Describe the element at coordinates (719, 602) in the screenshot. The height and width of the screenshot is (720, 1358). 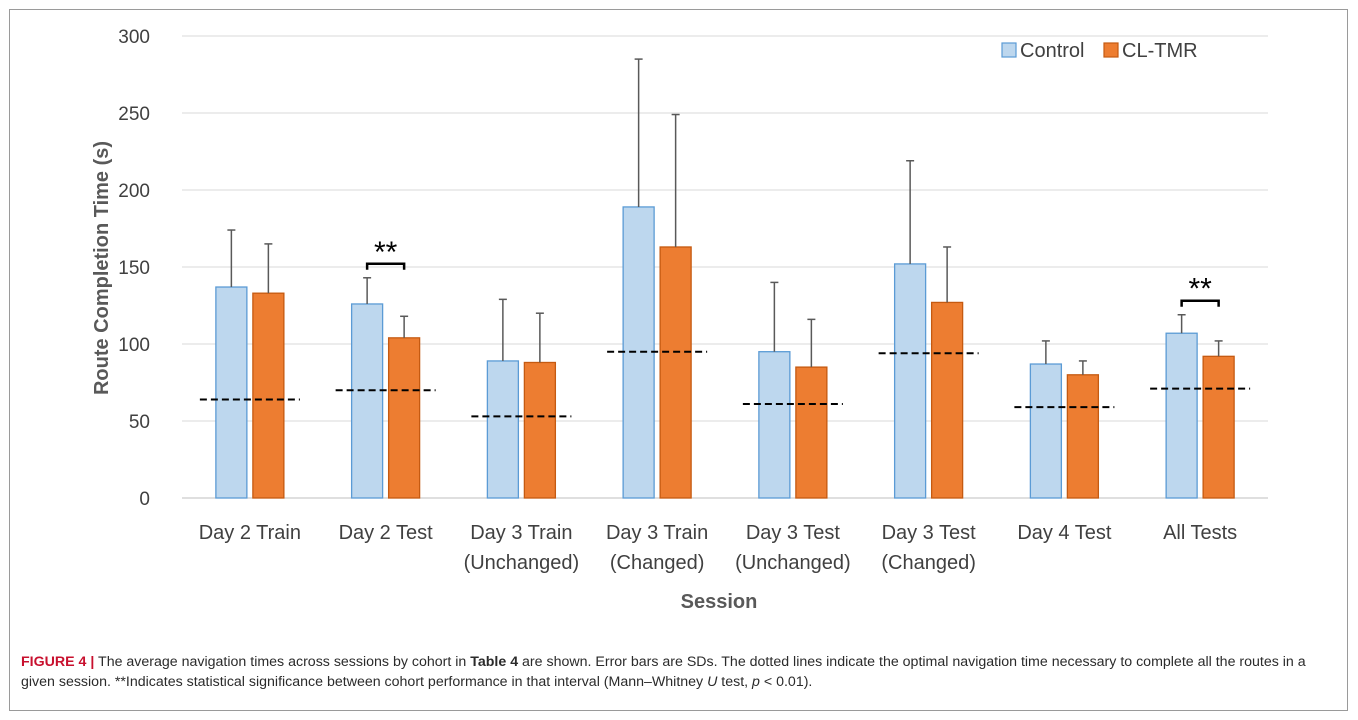
I see `x-axis-title: Session` at that location.